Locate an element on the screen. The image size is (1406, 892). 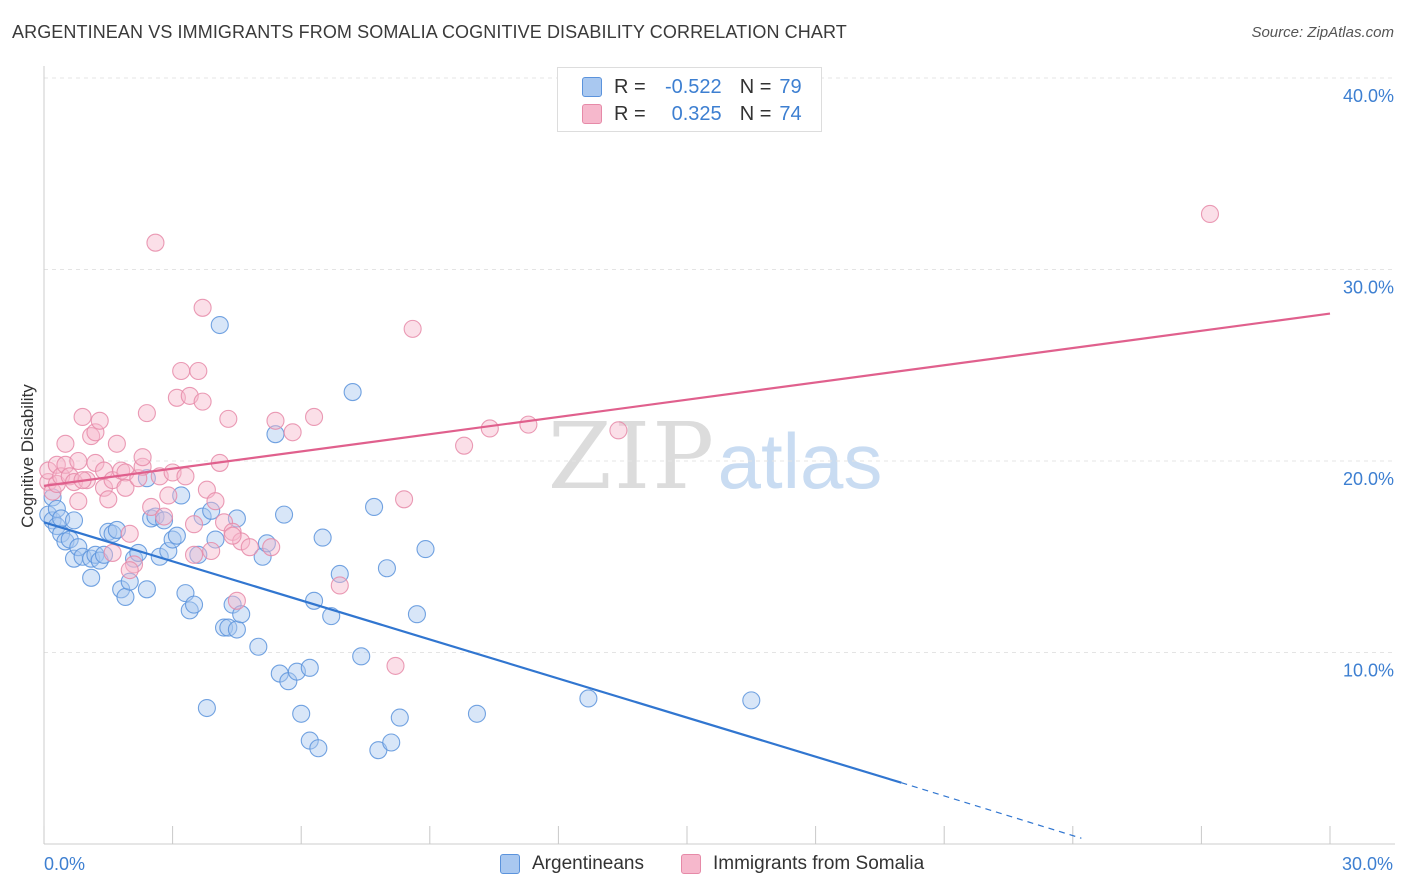
y-axis-label: Cognitive Disability is located at coordinates (27, 456).